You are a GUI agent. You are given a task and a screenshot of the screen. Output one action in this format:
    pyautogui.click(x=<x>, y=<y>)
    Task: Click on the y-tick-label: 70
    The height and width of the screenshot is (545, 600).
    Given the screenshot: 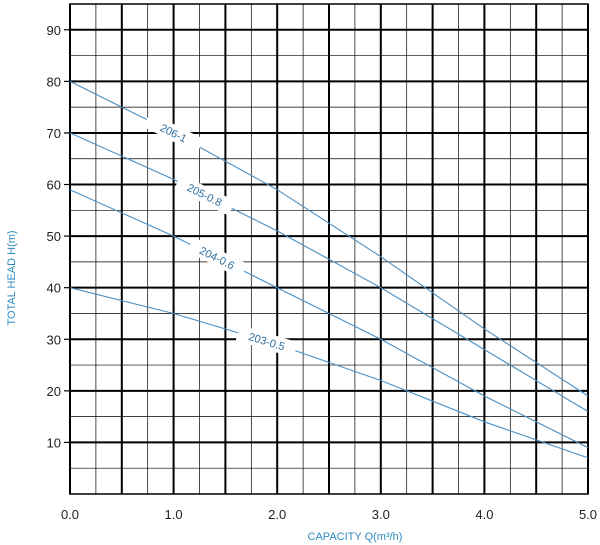 What is the action you would take?
    pyautogui.click(x=54, y=133)
    